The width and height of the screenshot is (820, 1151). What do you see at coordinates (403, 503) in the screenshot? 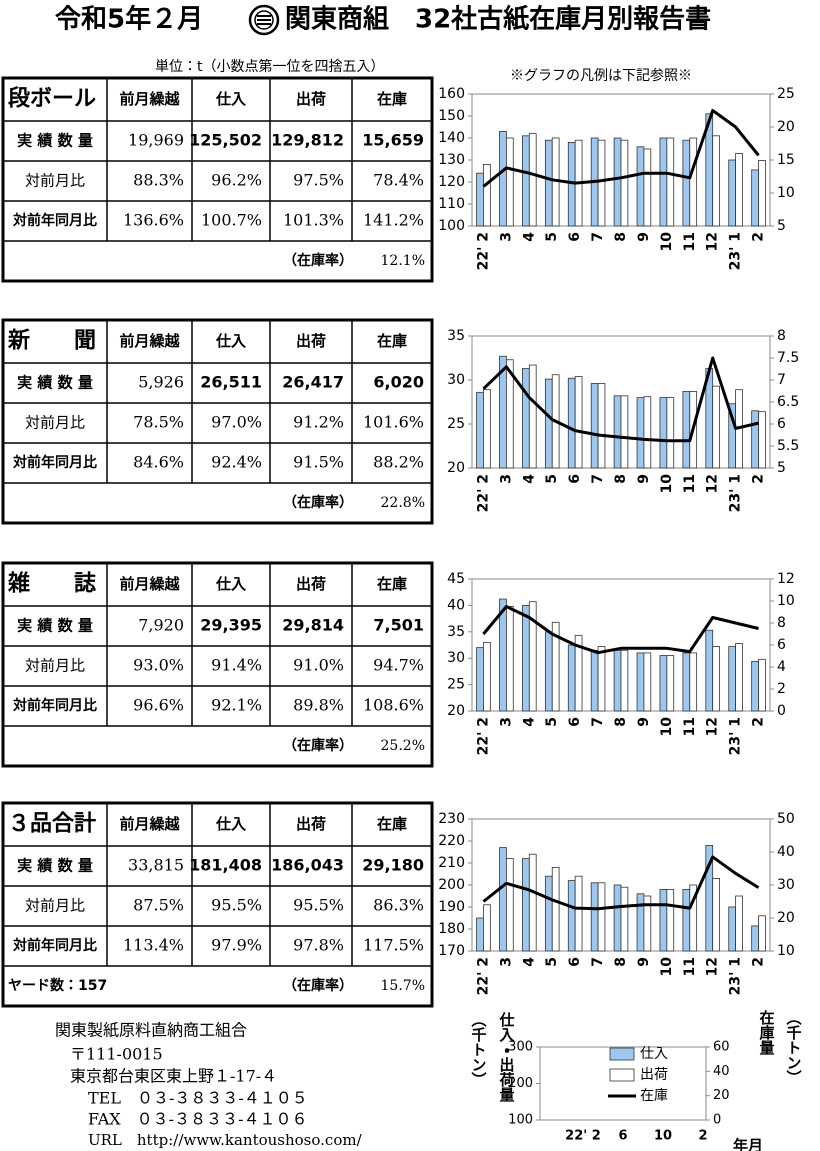
I see `ratio-value: 22.8%` at bounding box center [403, 503].